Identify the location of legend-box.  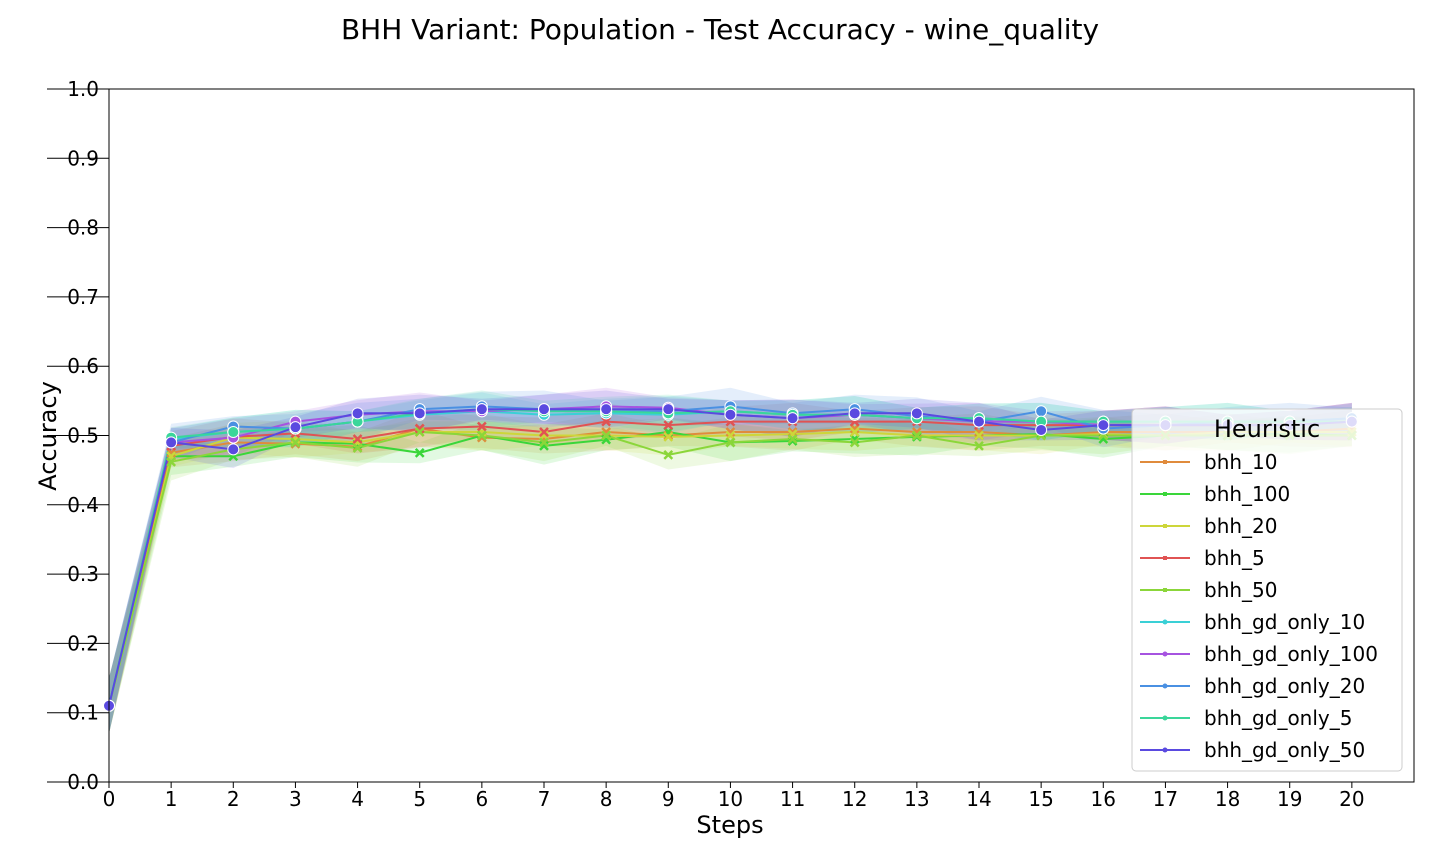
(1267, 590).